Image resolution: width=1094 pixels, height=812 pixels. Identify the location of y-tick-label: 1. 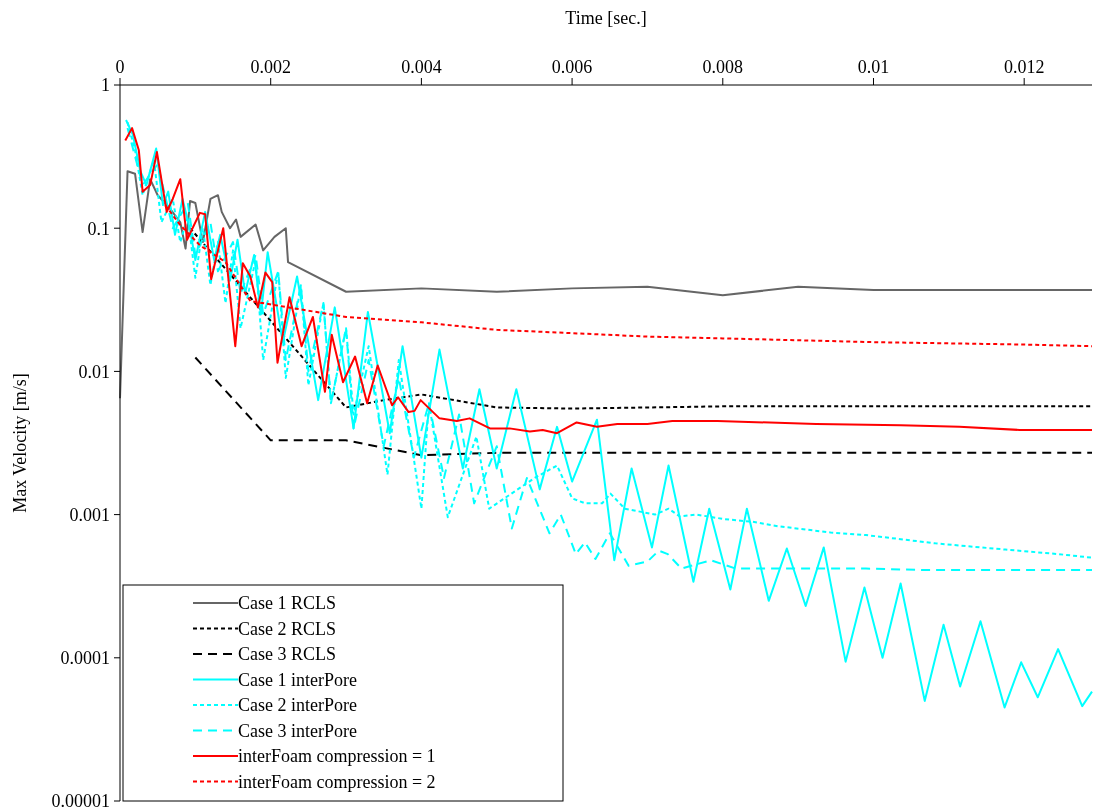
(105, 85).